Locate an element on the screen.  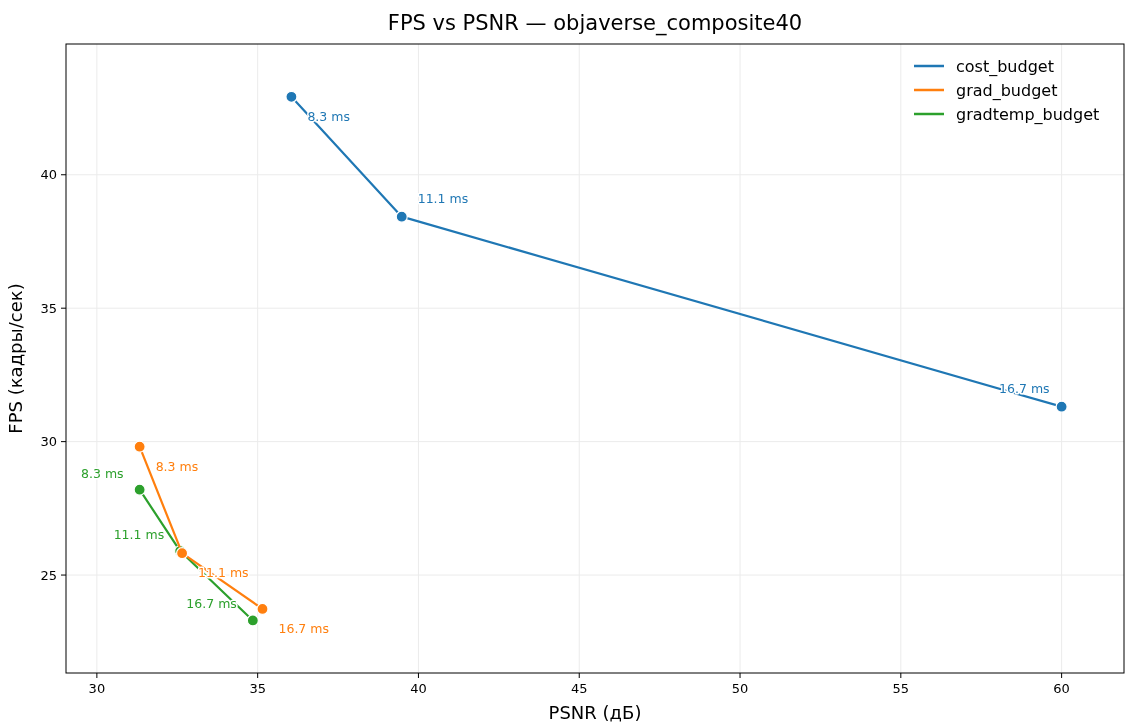
y-tick-label: 25 is located at coordinates (48, 575).